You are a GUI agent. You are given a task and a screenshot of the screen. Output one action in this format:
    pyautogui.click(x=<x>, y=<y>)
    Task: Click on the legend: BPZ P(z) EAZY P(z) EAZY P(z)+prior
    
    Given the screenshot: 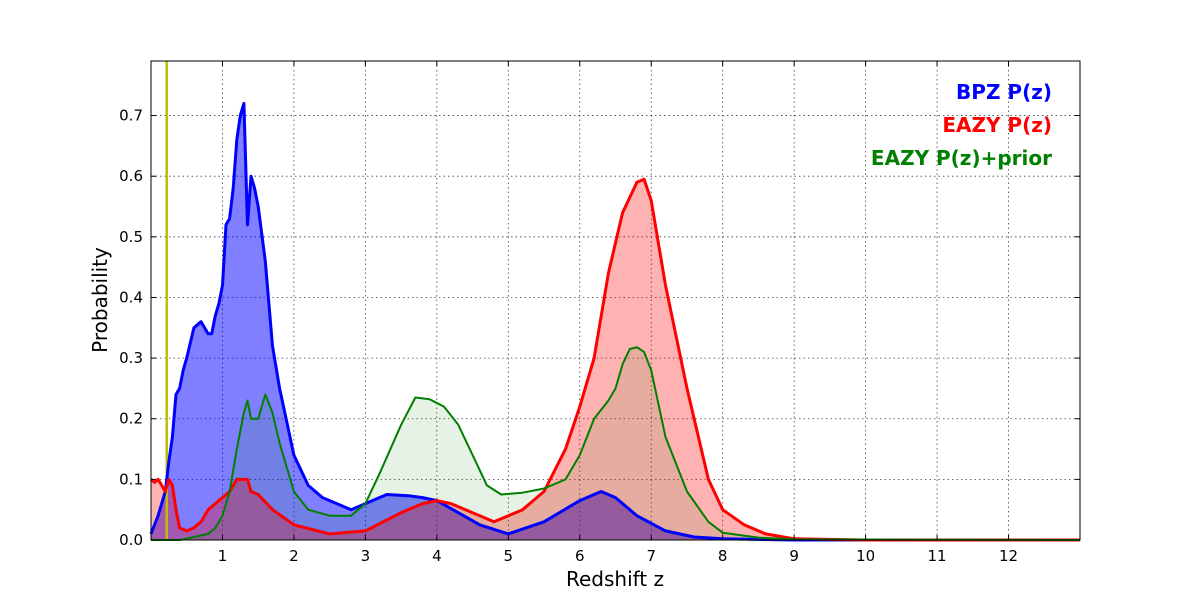 What is the action you would take?
    pyautogui.click(x=961, y=125)
    